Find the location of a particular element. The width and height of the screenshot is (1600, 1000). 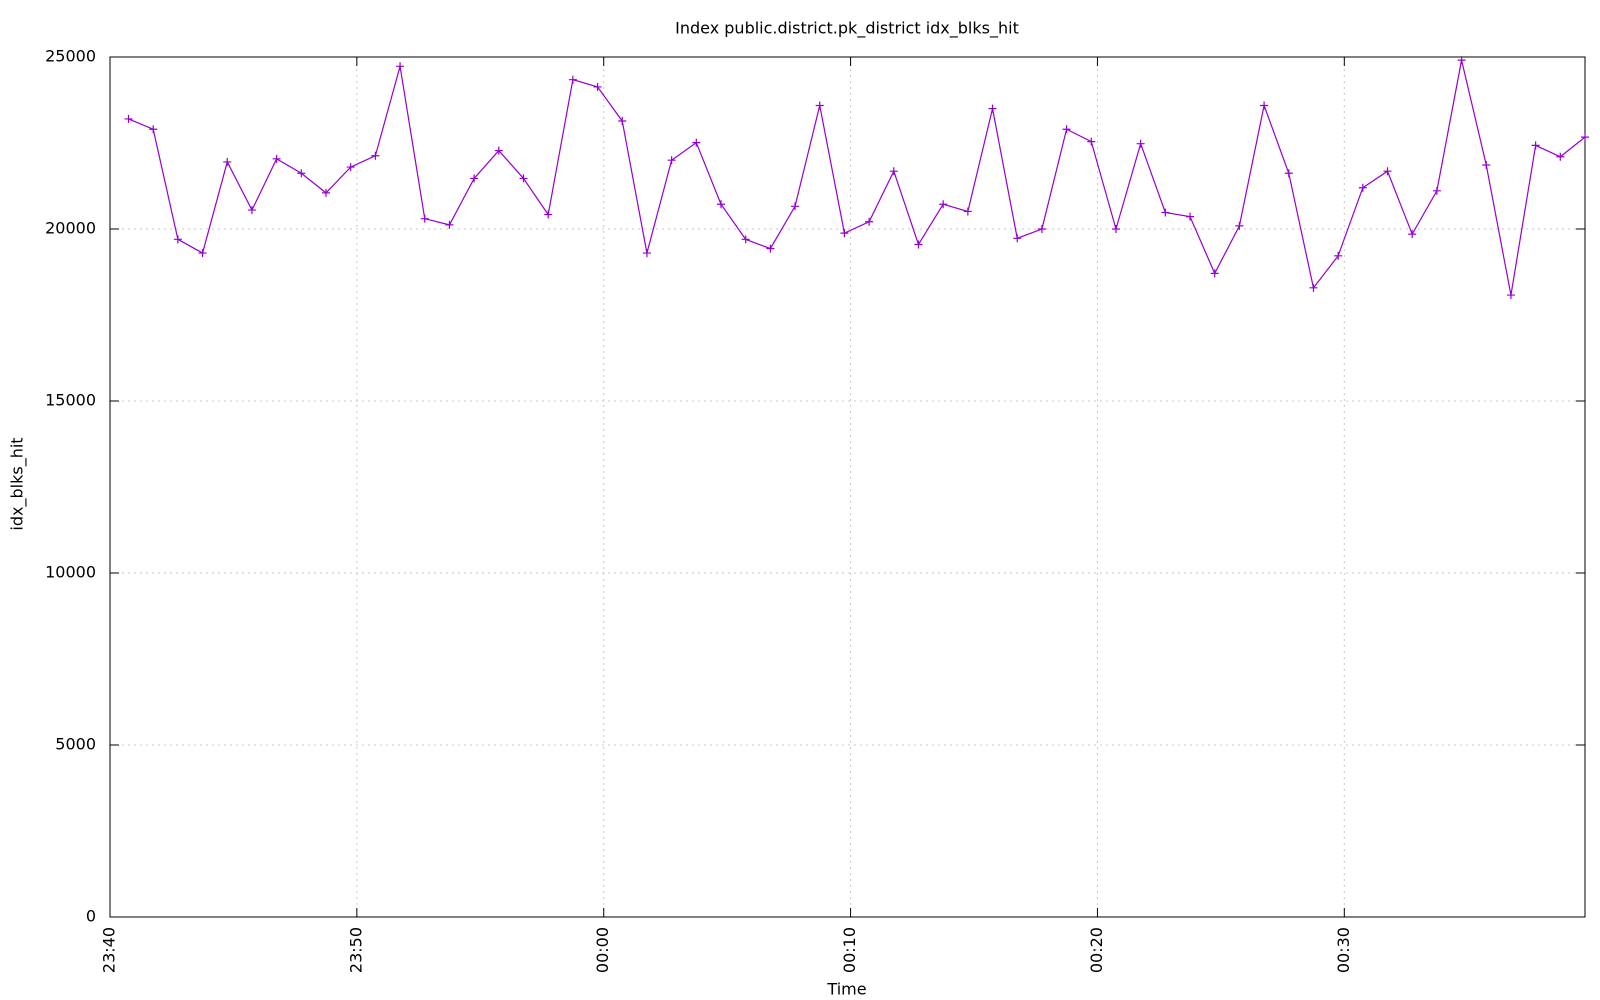

y-tick-label: 25000 is located at coordinates (70, 56).